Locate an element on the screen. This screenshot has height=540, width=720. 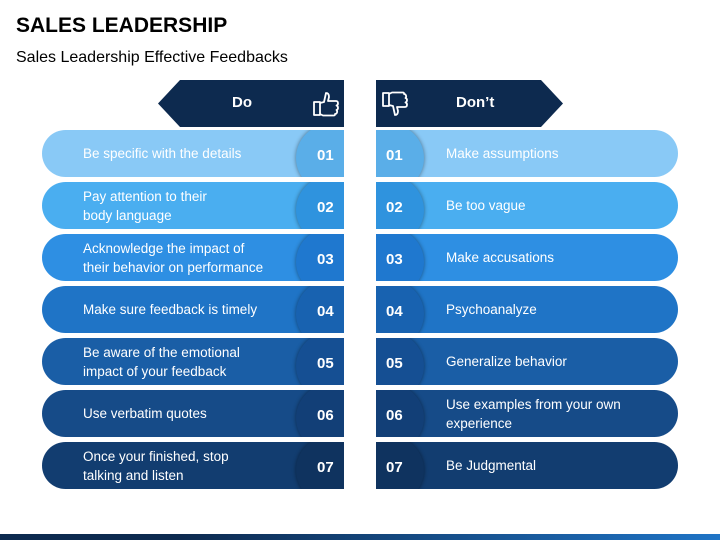
item-text-line: Be aware of the emotional is located at coordinates (161, 352).